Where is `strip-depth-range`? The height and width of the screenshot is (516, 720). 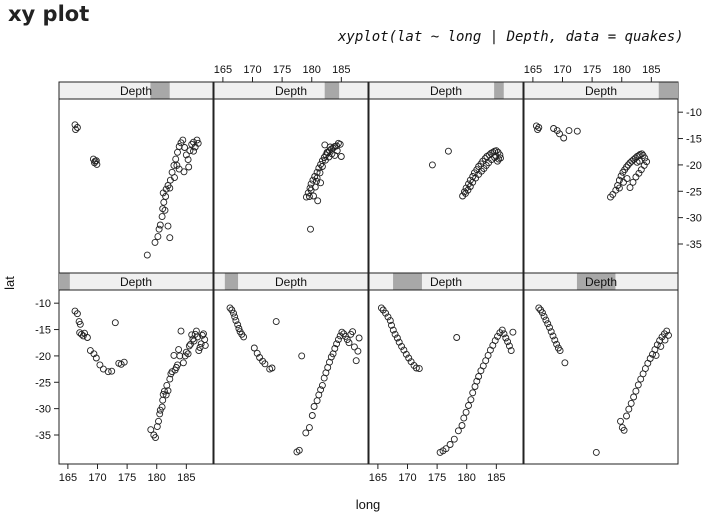 strip-depth-range is located at coordinates (499, 90).